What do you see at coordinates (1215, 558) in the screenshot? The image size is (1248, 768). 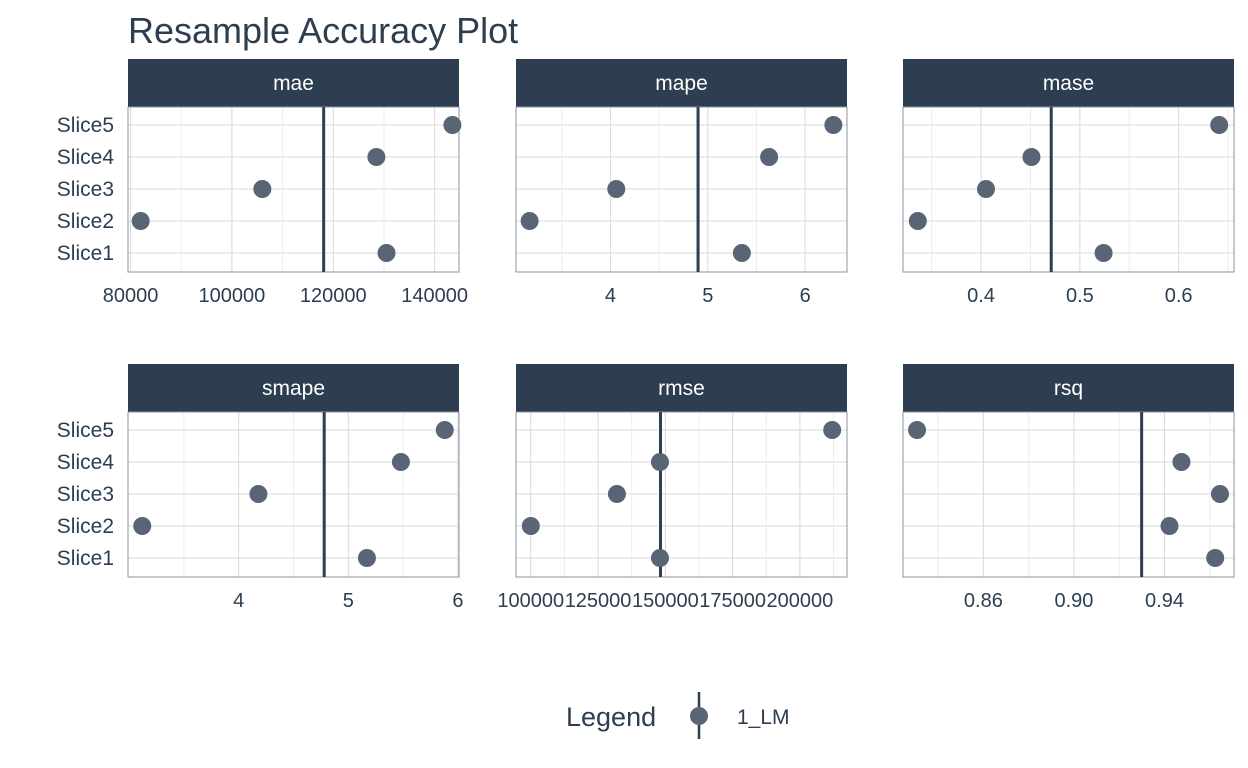 I see `data-point-rsq-slice1` at bounding box center [1215, 558].